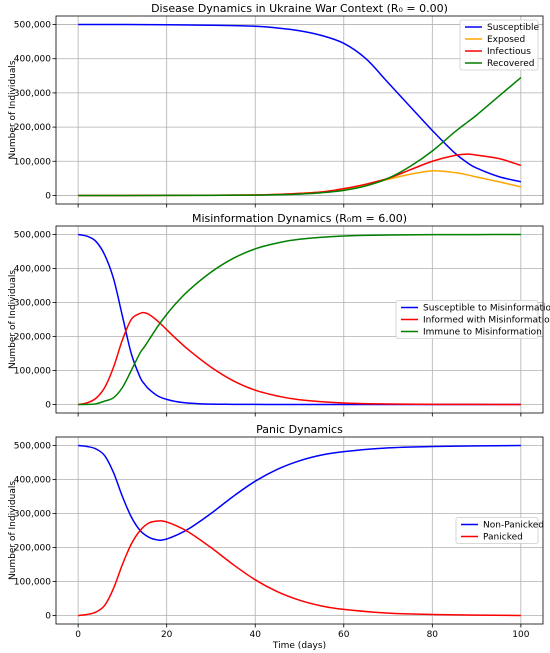 The height and width of the screenshot is (653, 550). Describe the element at coordinates (299, 493) in the screenshot. I see `series-line-non-panicked` at that location.